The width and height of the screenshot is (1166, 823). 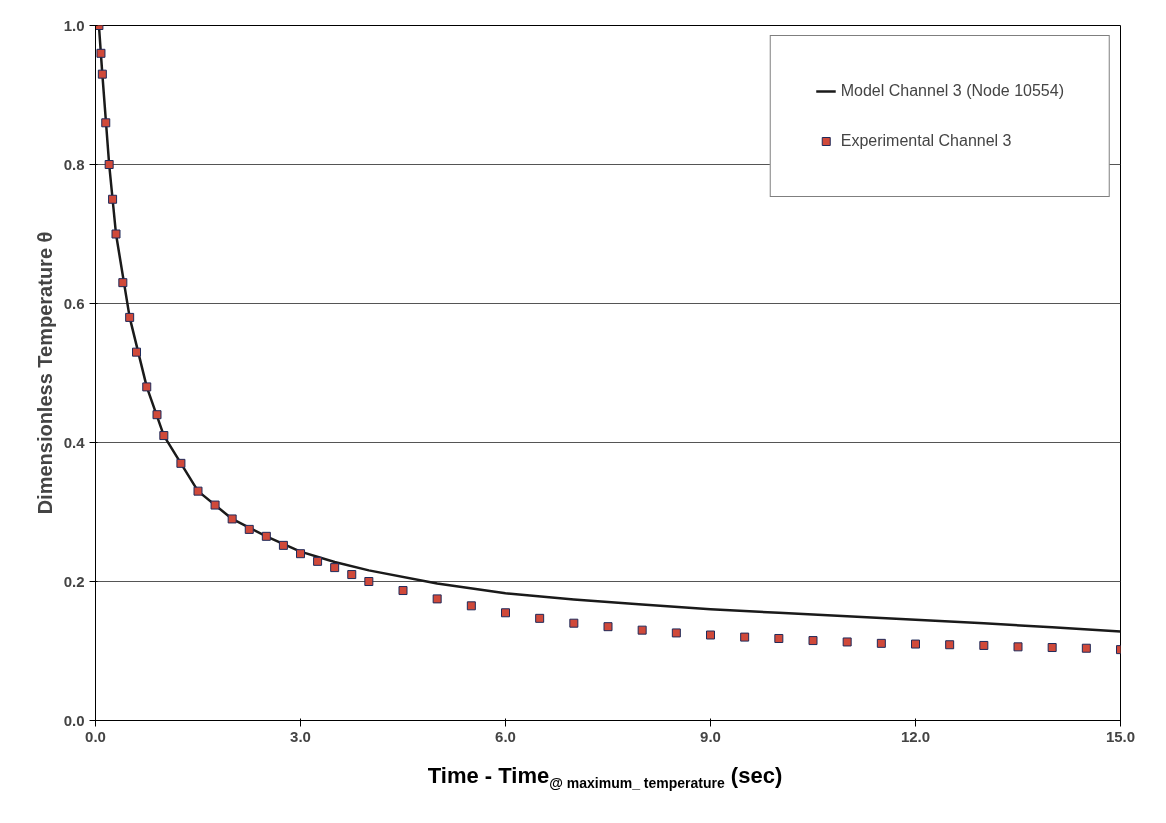 I want to click on y-tick-label: 0.8, so click(x=74, y=164).